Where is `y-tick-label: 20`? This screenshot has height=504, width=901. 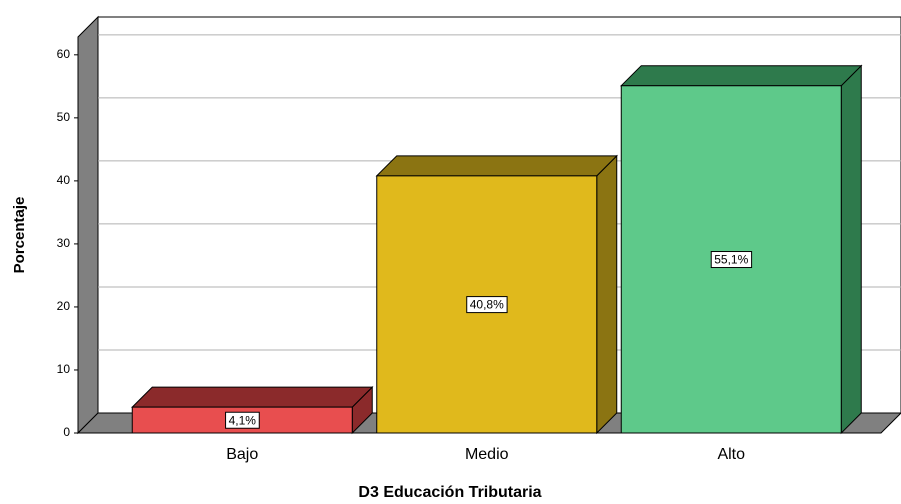
y-tick-label: 20 is located at coordinates (64, 306).